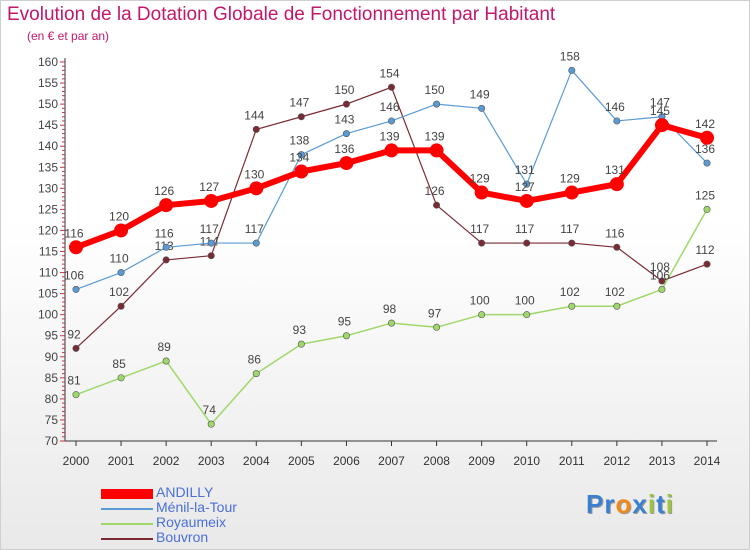 This screenshot has height=550, width=750. What do you see at coordinates (52, 420) in the screenshot?
I see `y-tick-label: 75` at bounding box center [52, 420].